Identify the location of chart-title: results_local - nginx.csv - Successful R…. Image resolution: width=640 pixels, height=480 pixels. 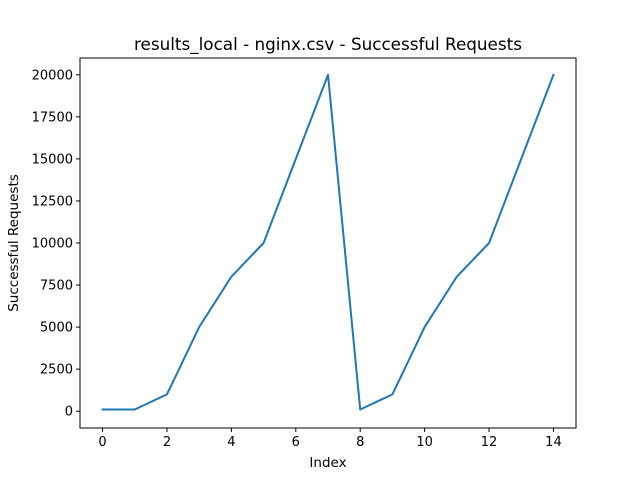
(328, 44).